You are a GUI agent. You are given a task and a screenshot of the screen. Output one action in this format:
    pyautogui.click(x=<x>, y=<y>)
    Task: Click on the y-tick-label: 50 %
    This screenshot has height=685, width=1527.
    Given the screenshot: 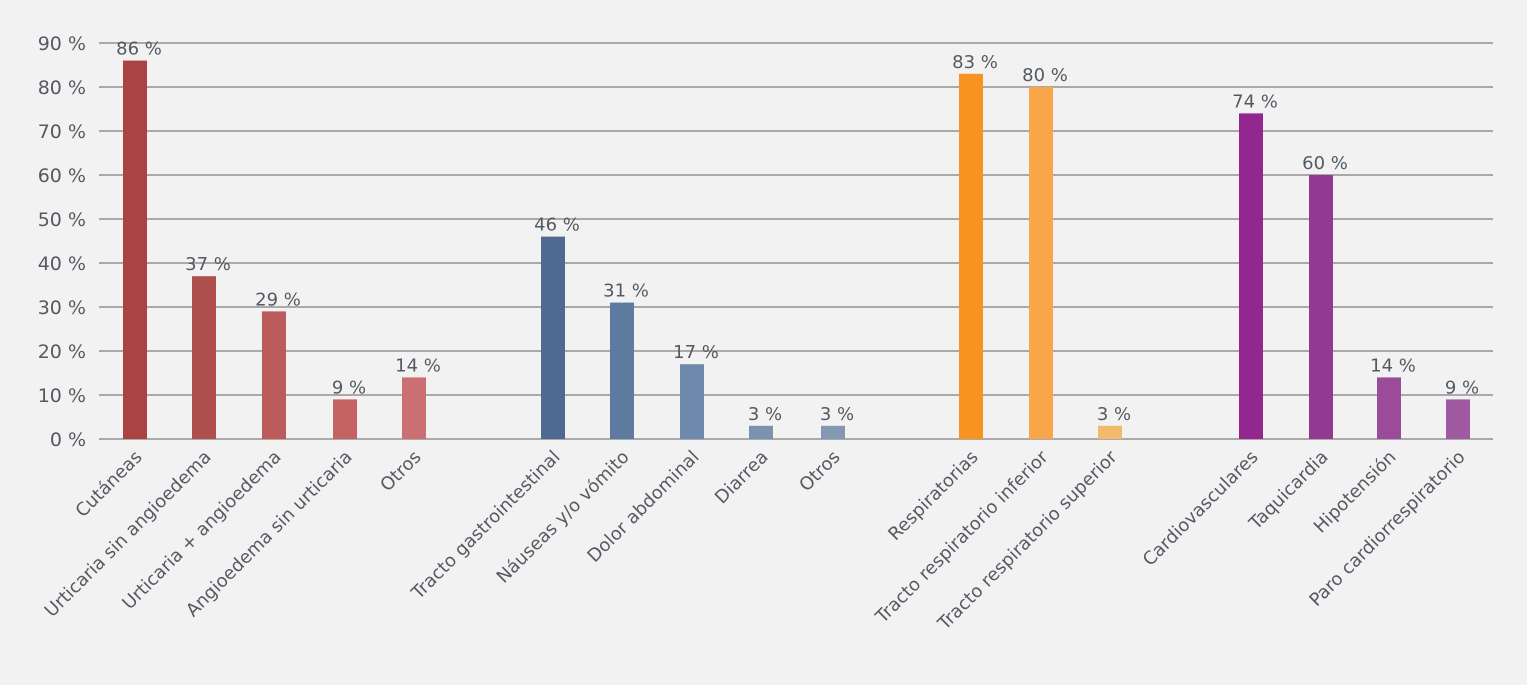 What is the action you would take?
    pyautogui.click(x=62, y=220)
    